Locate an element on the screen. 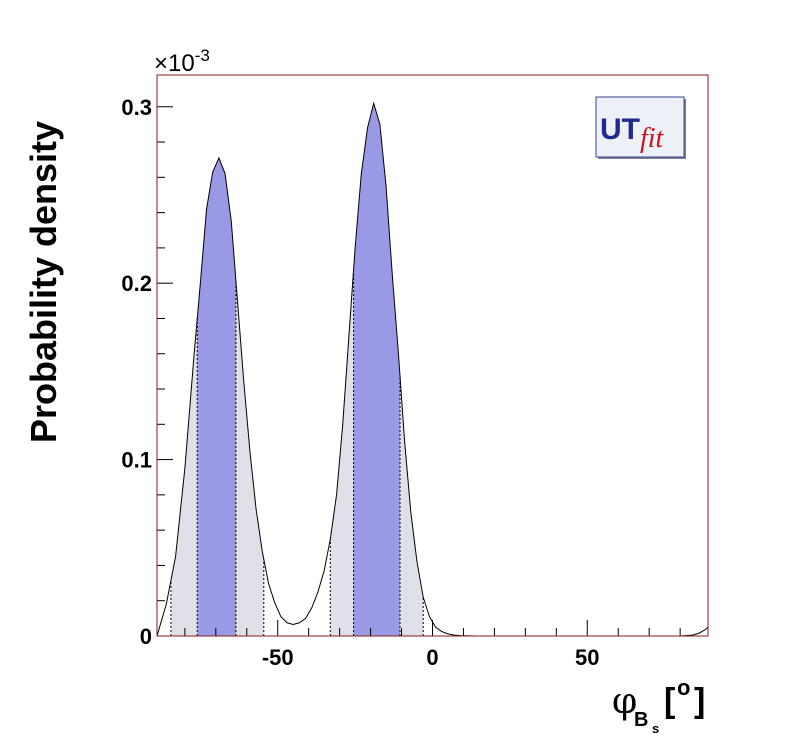 The image size is (788, 749). utfit-logo: UT fit is located at coordinates (640, 127).